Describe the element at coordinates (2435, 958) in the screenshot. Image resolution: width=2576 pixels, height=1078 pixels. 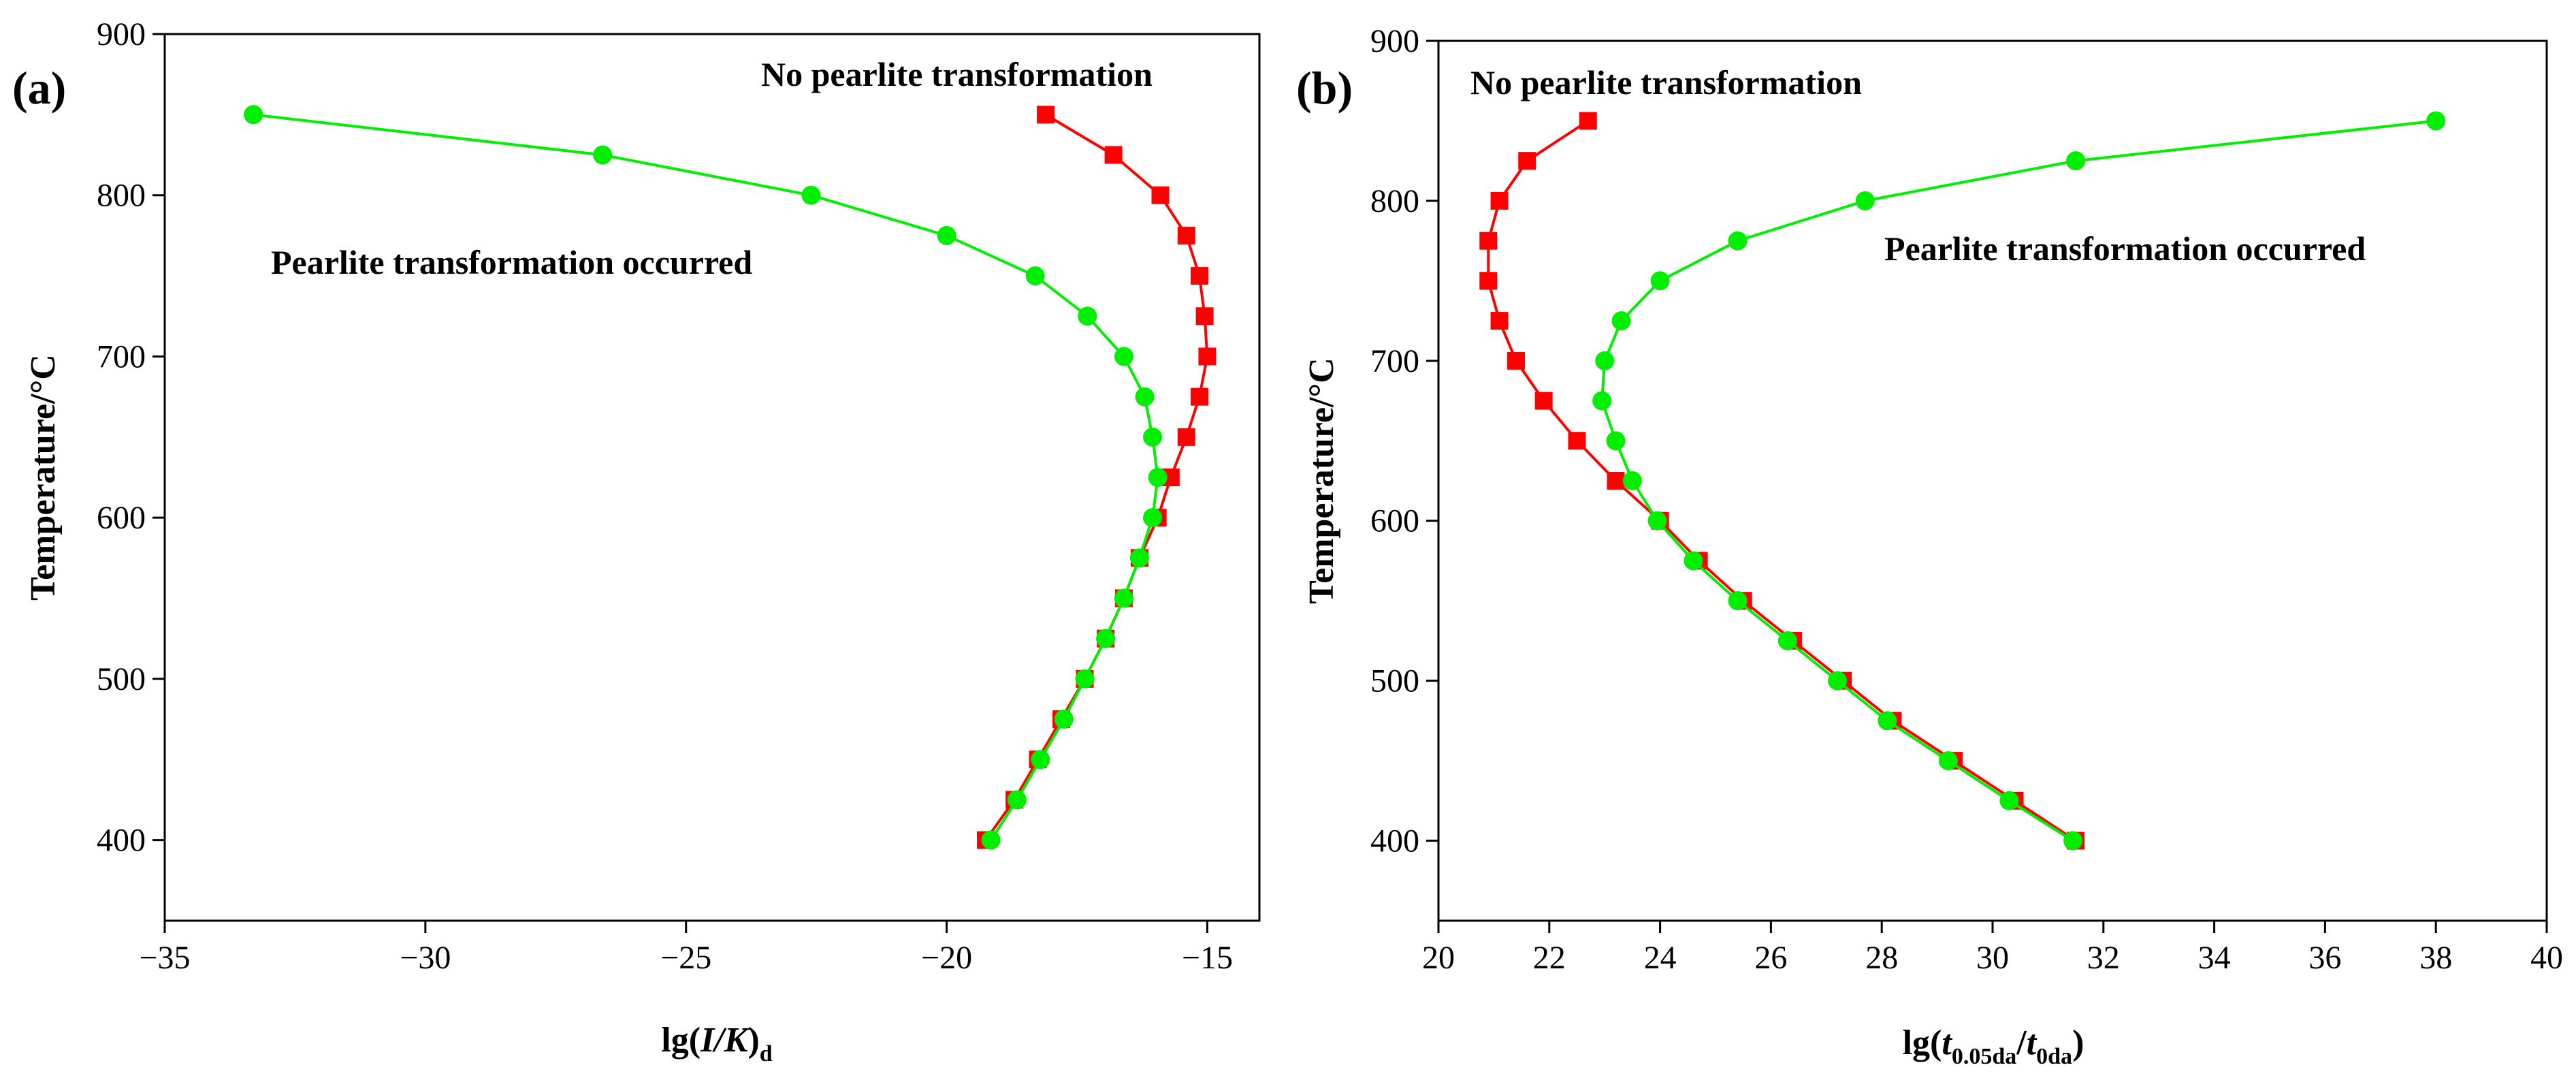
I see `panel-b-x-tick-label: 38` at that location.